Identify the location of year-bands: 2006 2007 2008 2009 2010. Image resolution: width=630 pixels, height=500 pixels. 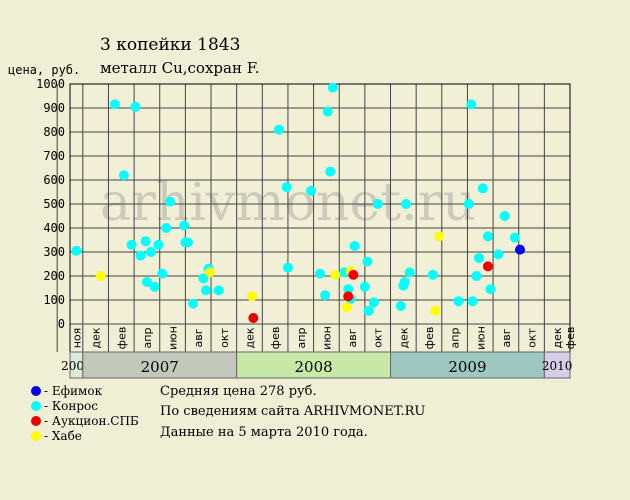
(316, 365).